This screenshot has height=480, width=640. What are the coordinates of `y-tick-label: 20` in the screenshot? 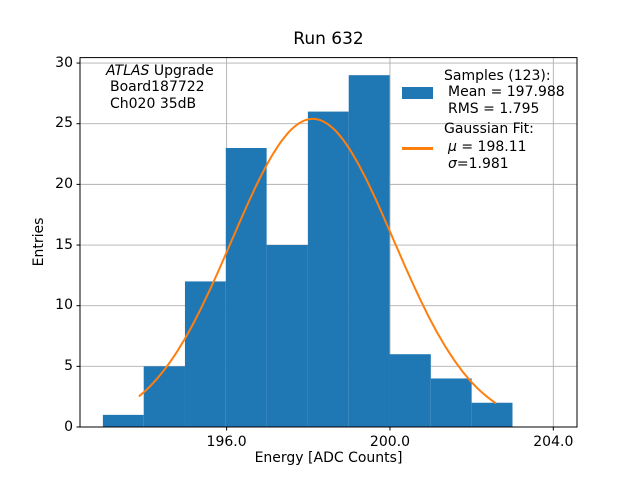 It's located at (64, 183).